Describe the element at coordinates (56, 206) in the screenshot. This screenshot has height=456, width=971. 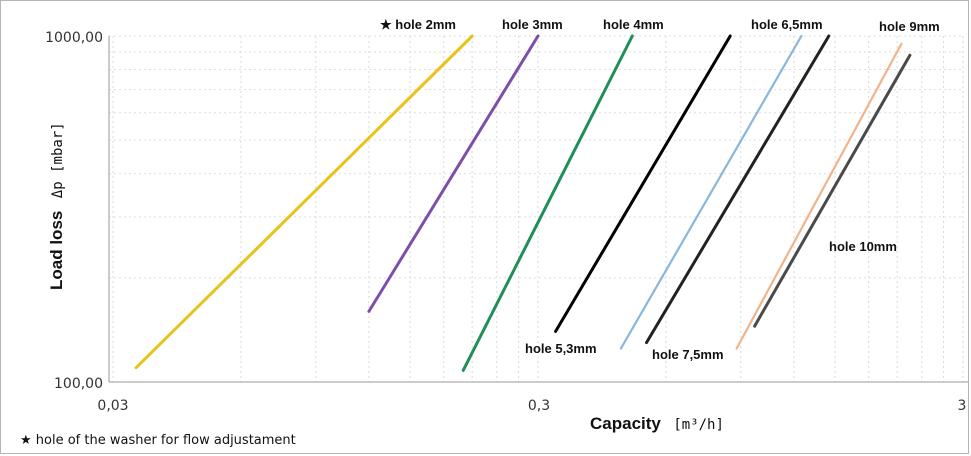
I see `y-axis-title: Load loss Δp [mbar]` at that location.